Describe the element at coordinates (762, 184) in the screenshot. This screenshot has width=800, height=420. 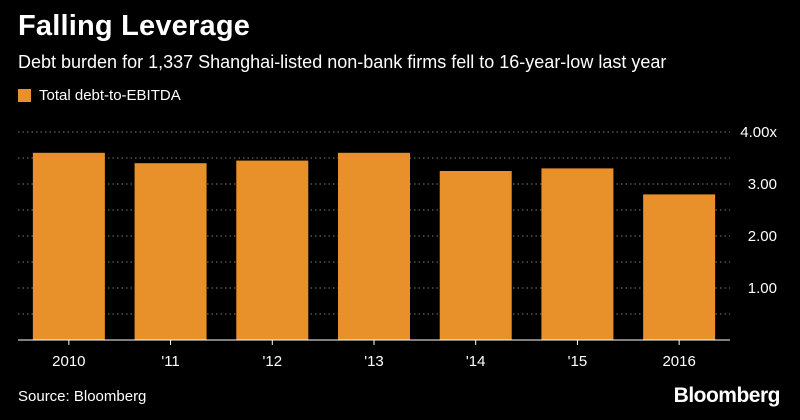
I see `y-tick-label: 3.00` at that location.